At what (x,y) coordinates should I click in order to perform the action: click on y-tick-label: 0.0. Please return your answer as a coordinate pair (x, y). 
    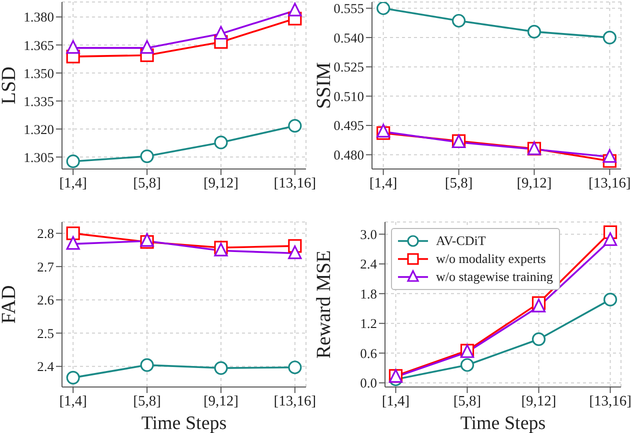
    Looking at the image, I should click on (369, 383).